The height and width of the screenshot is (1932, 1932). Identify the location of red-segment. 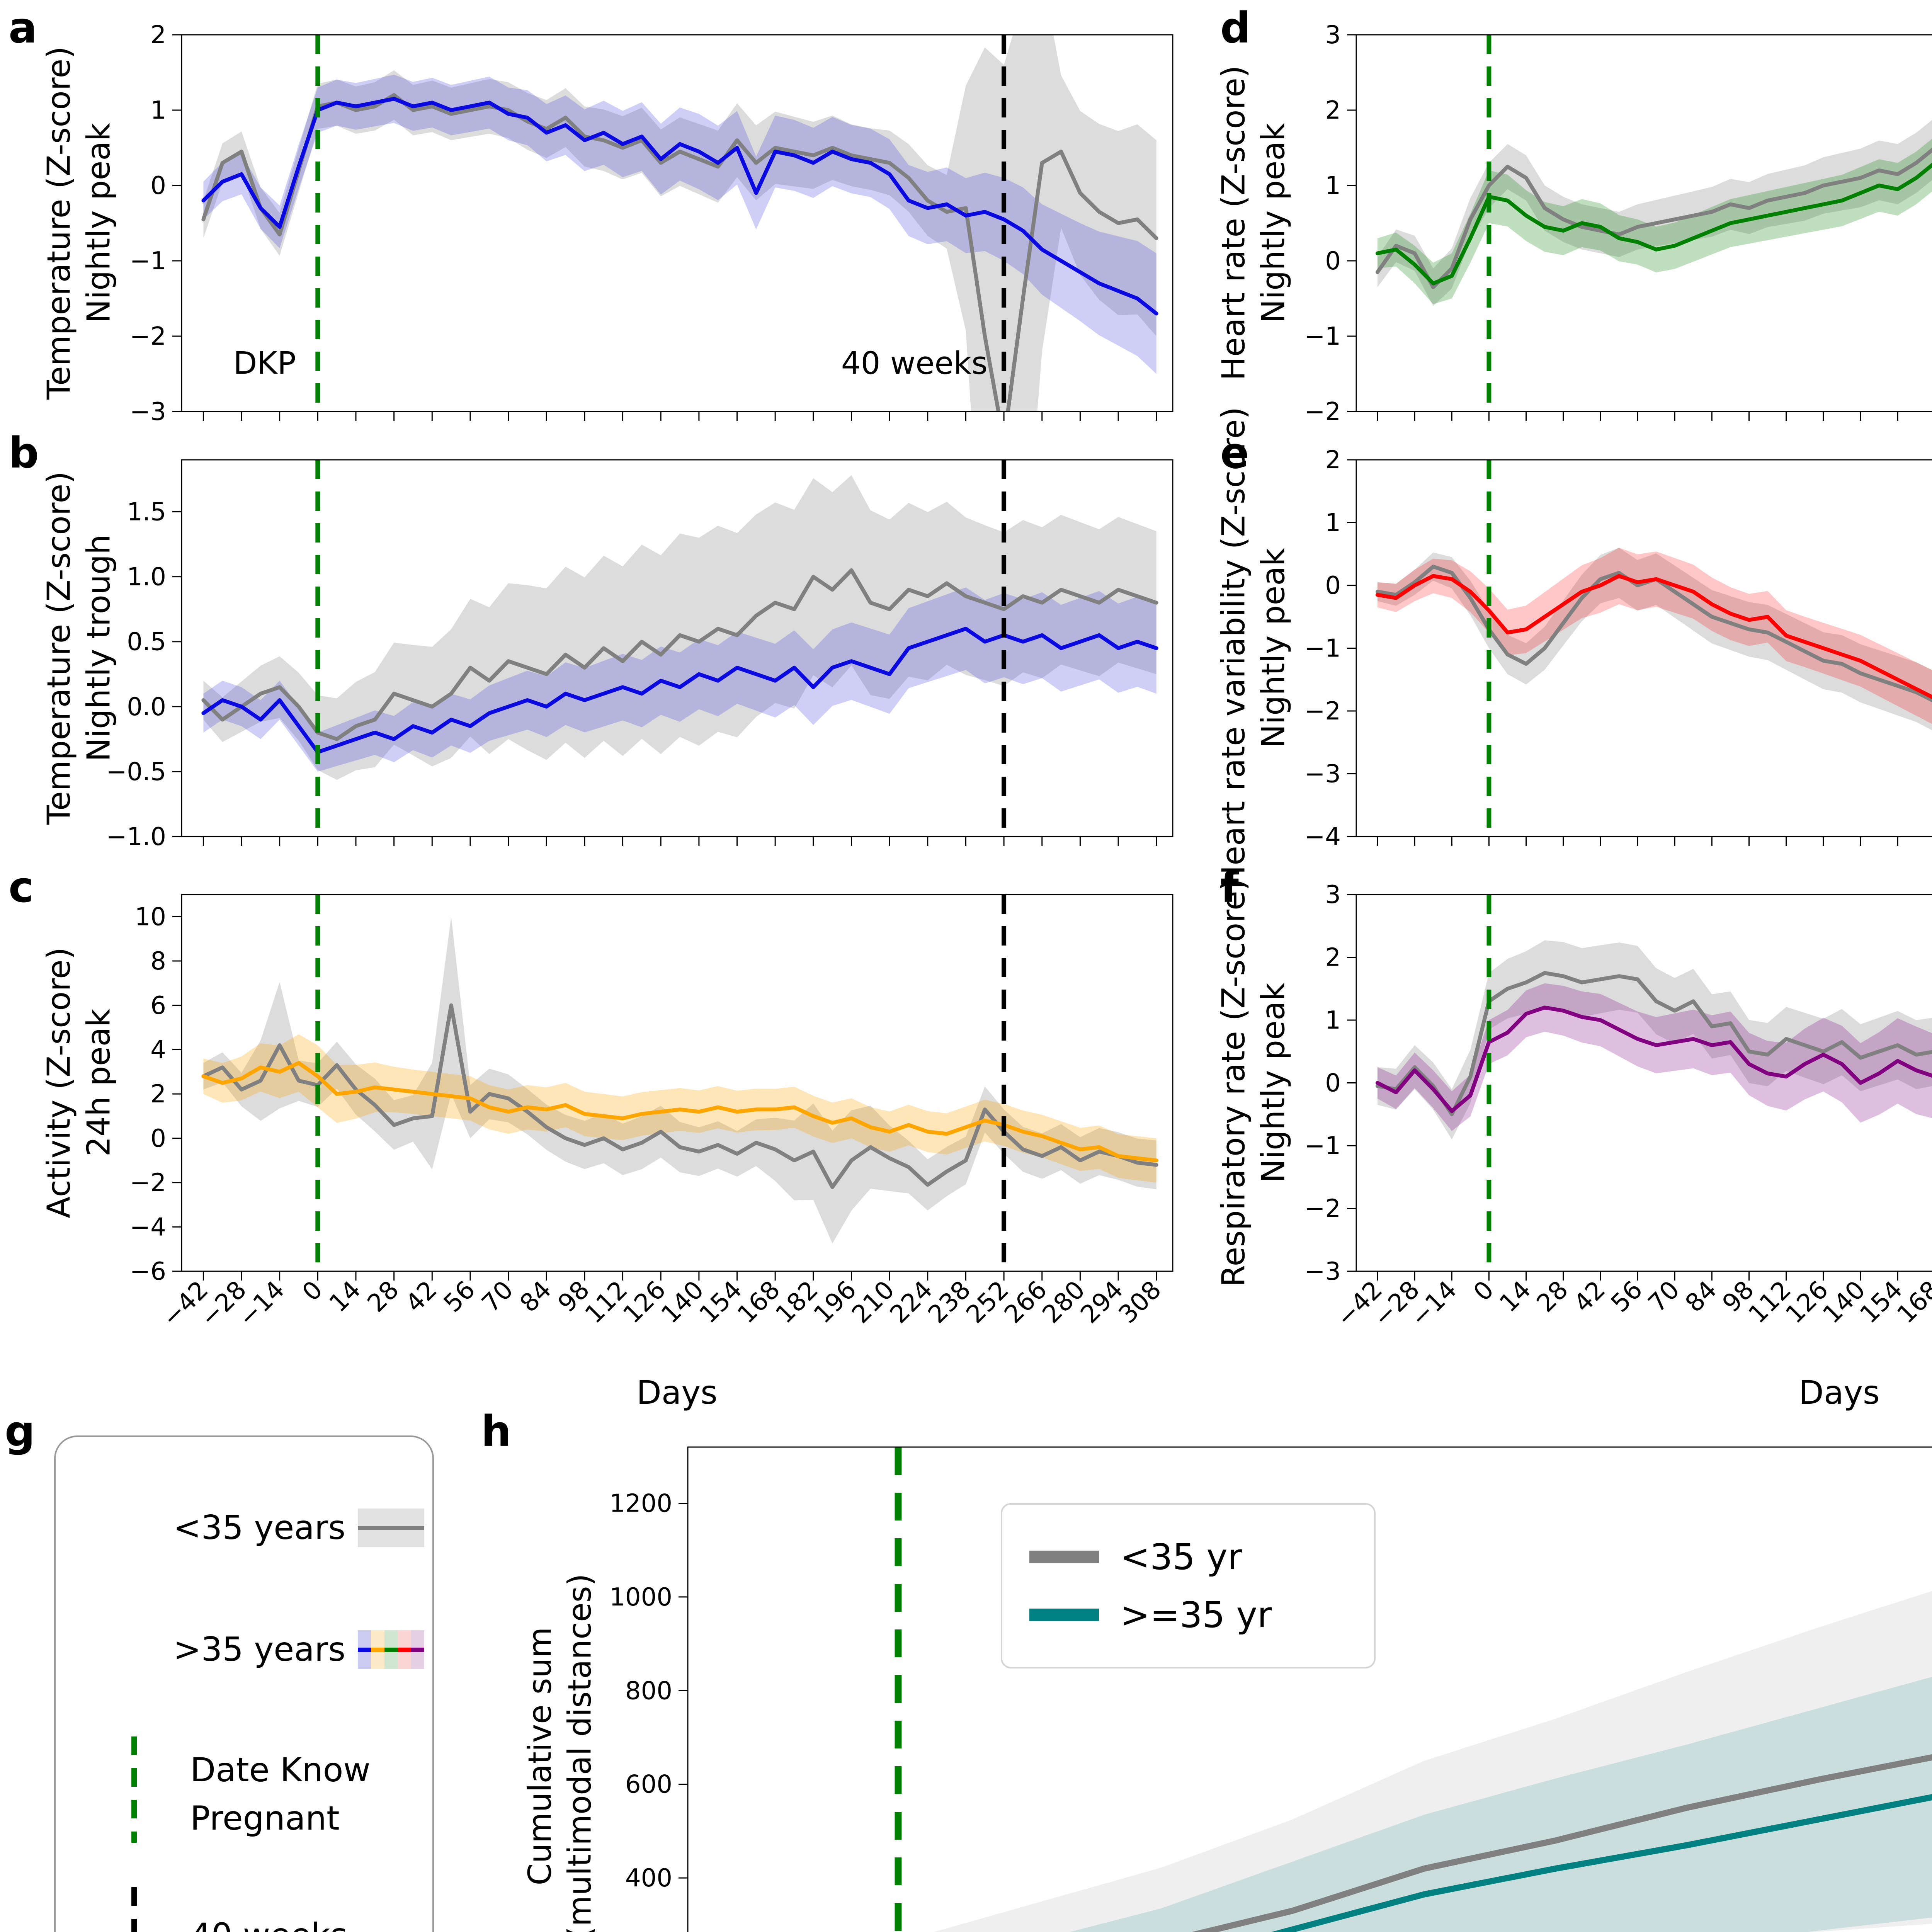
(404, 1650).